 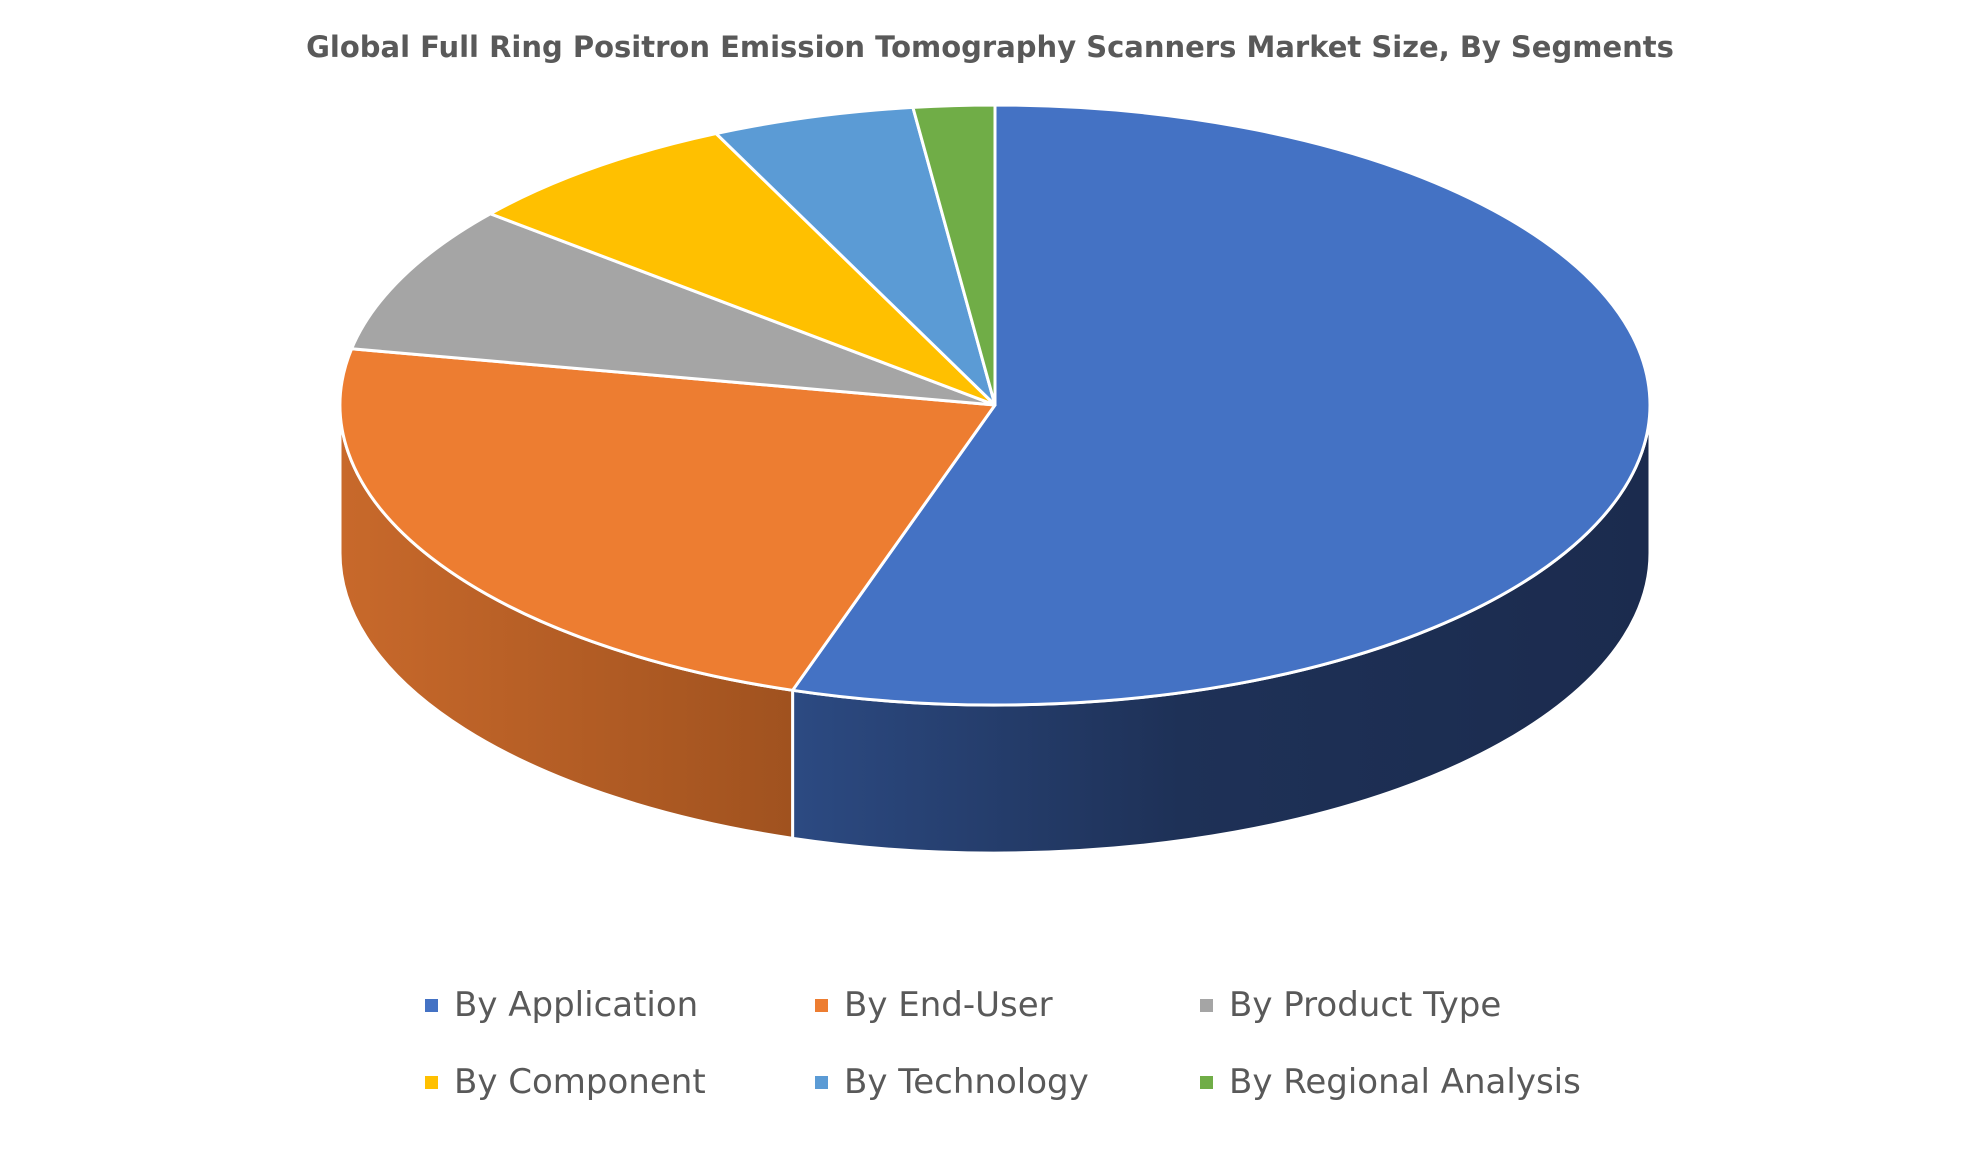 I want to click on legend-swatch-by-technology, so click(x=821, y=1082).